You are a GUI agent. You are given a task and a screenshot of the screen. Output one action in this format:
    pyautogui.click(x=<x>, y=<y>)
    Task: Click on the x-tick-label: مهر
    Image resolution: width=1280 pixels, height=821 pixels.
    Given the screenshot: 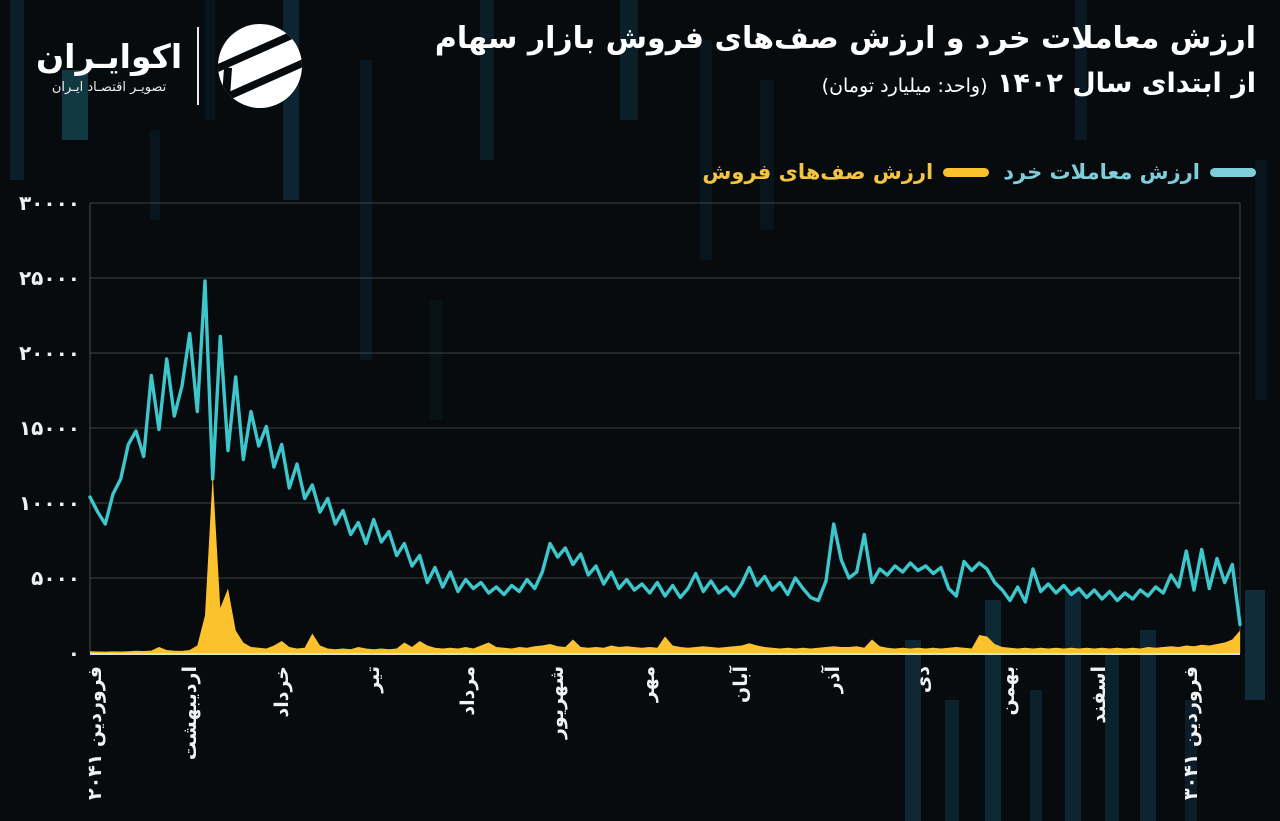 What is the action you would take?
    pyautogui.click(x=647, y=684)
    